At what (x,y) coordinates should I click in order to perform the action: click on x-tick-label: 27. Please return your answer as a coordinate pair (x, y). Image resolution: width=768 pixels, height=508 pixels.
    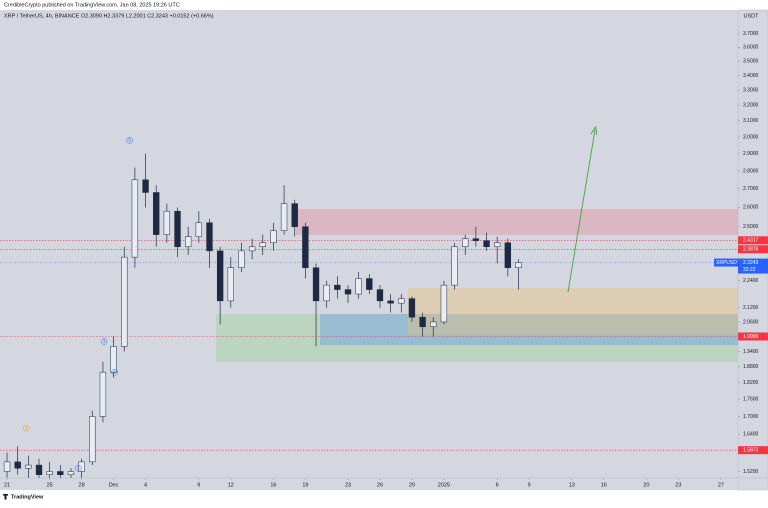
    Looking at the image, I should click on (721, 485).